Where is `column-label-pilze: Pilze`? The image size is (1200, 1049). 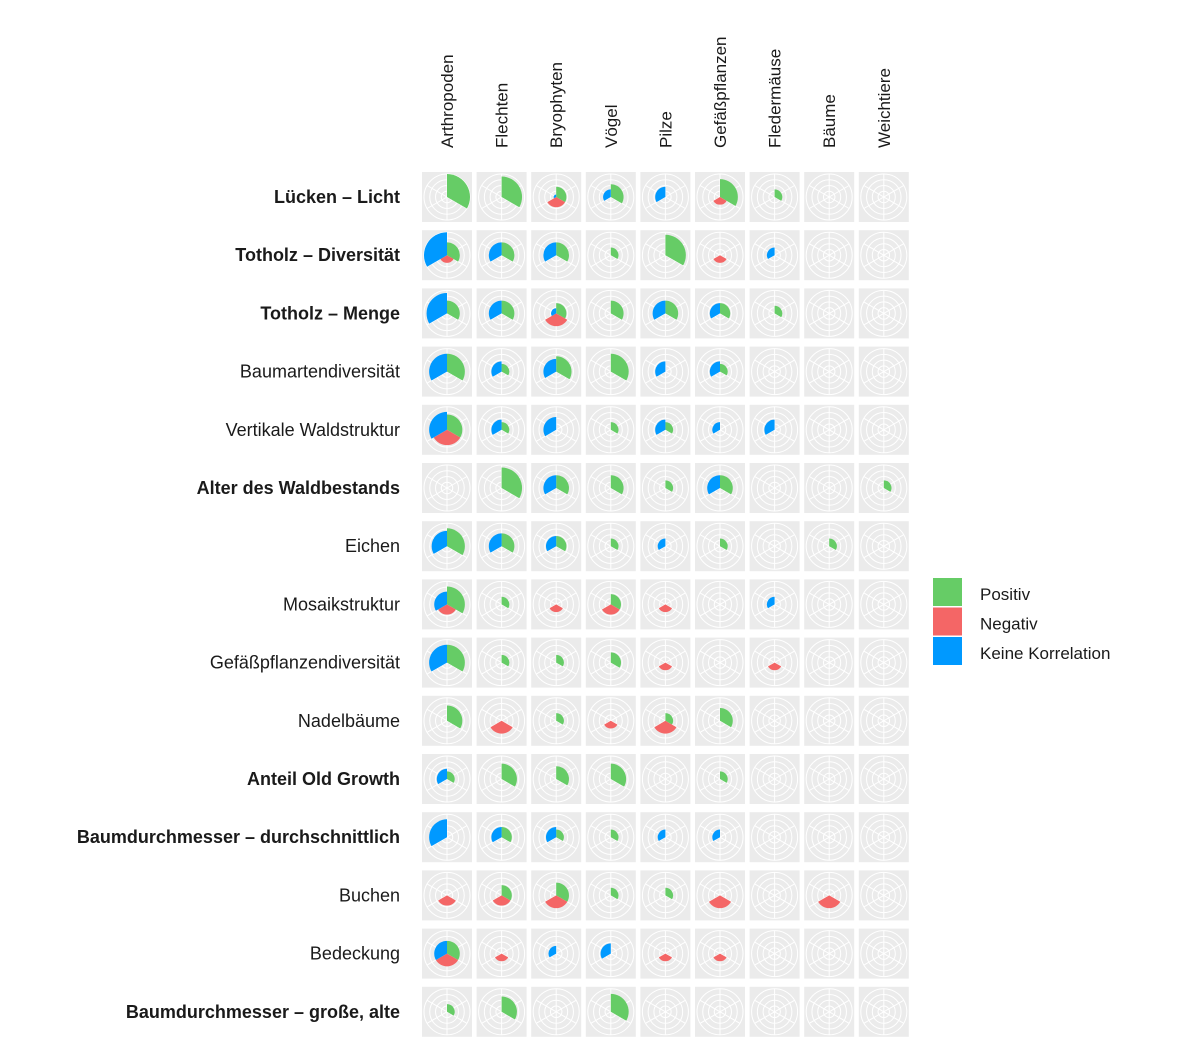 column-label-pilze: Pilze is located at coordinates (665, 129).